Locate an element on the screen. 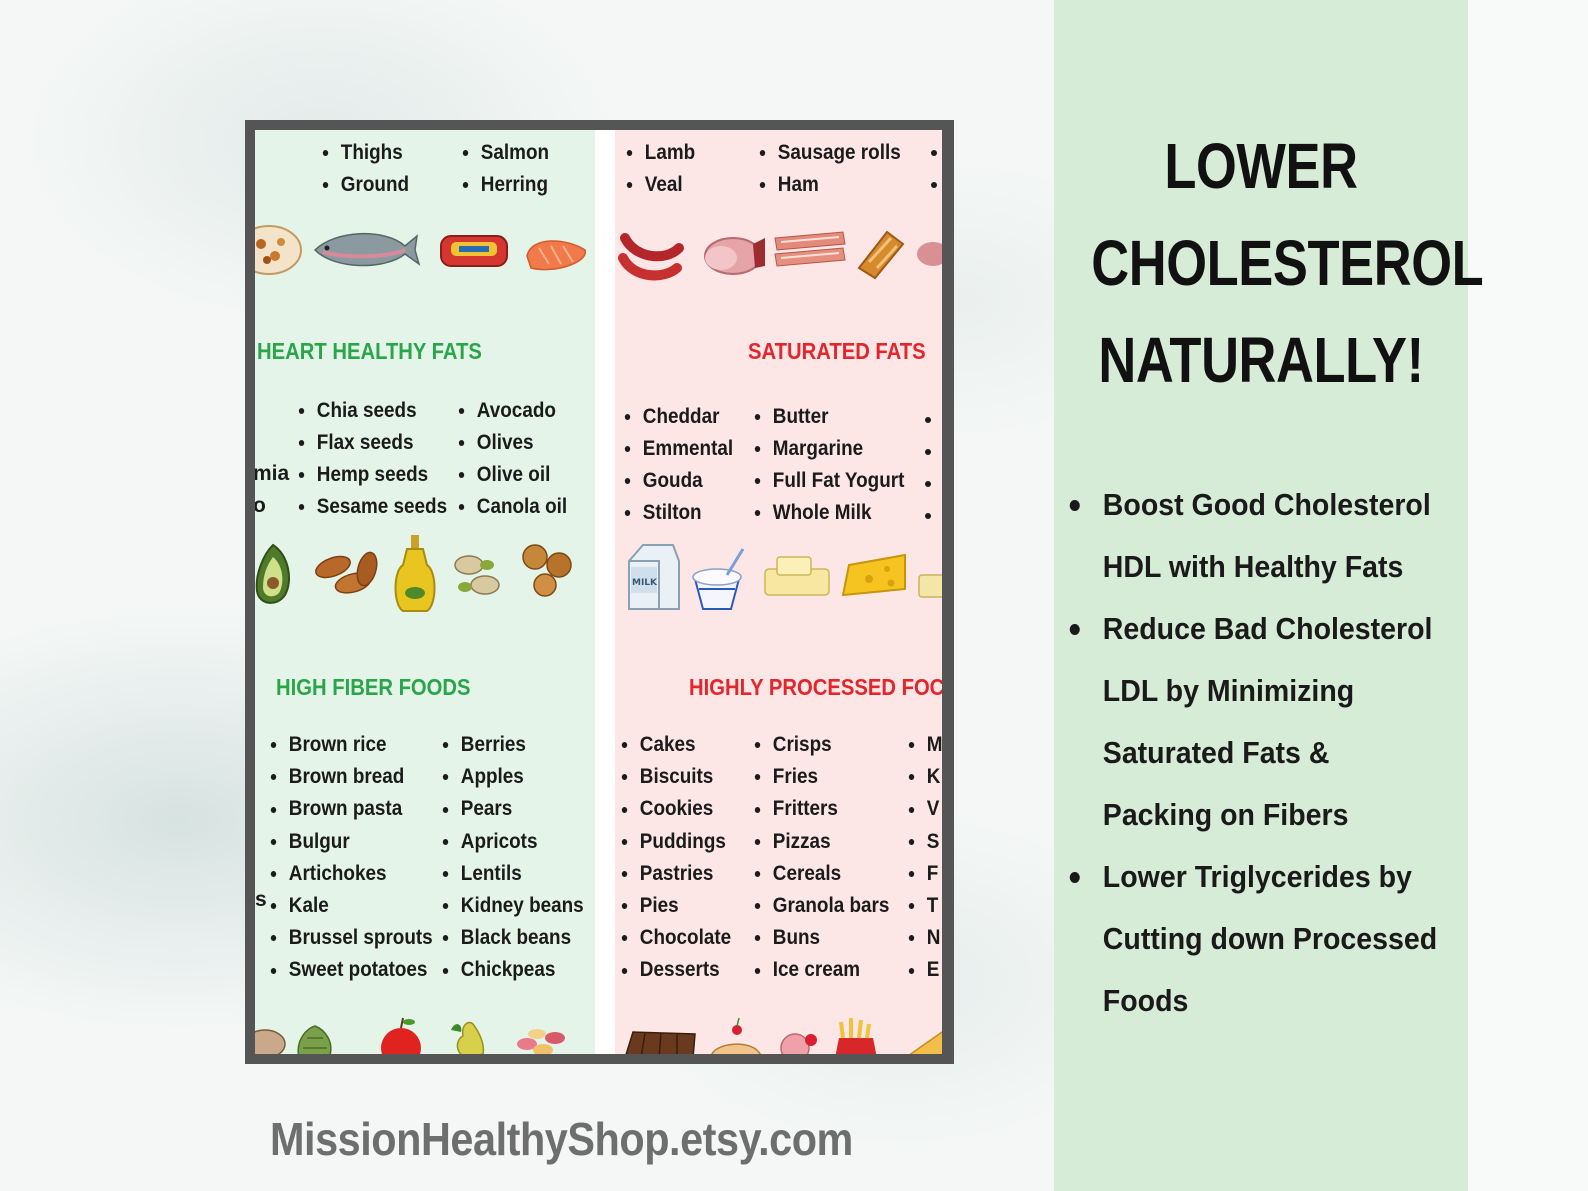  list-item: M is located at coordinates (924, 745).